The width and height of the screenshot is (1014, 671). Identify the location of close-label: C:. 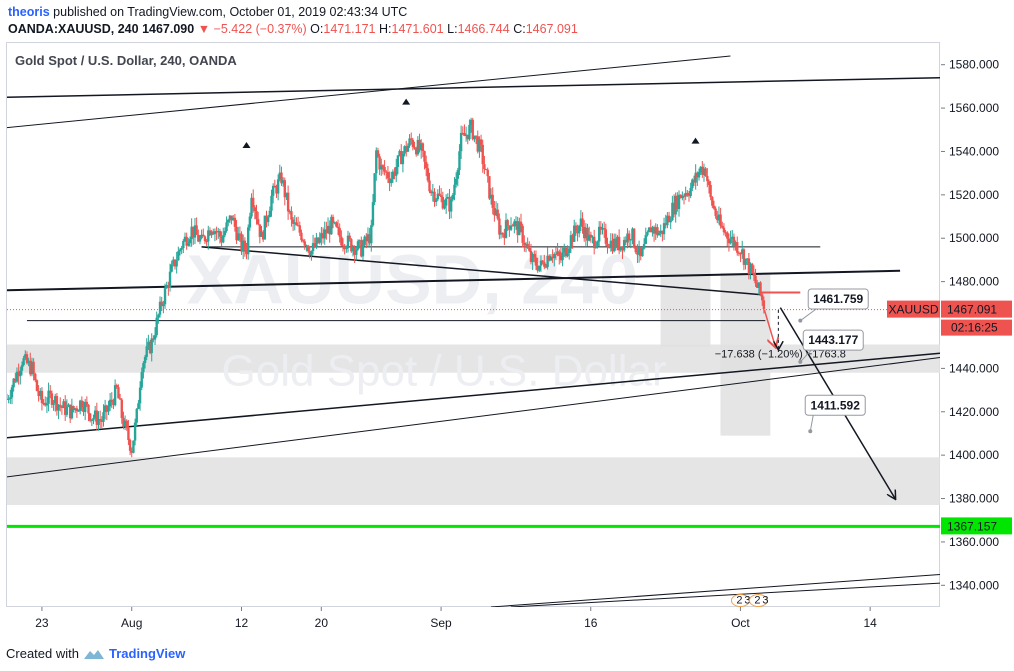
(519, 29).